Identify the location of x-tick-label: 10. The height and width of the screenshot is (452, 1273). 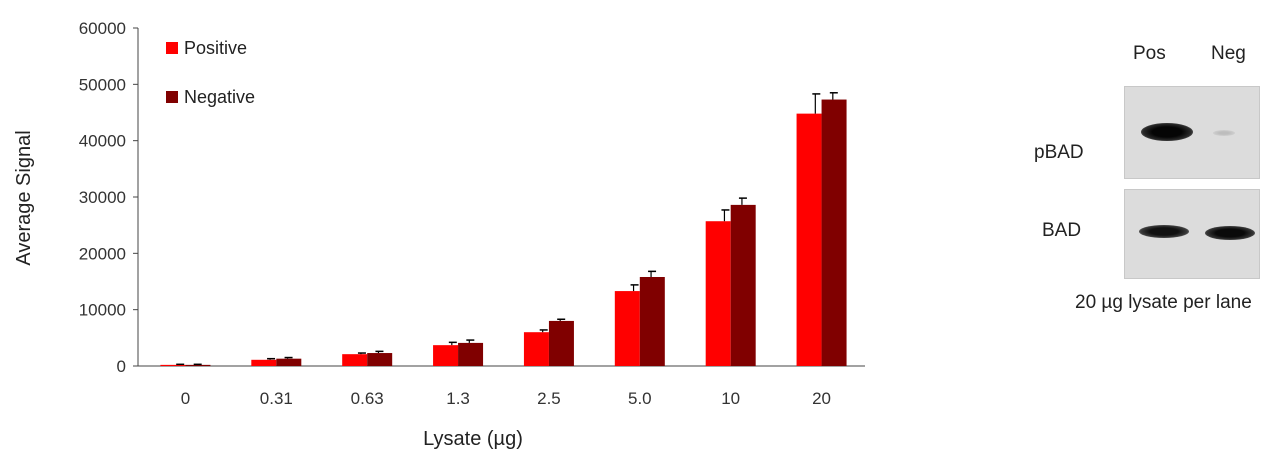
(730, 398).